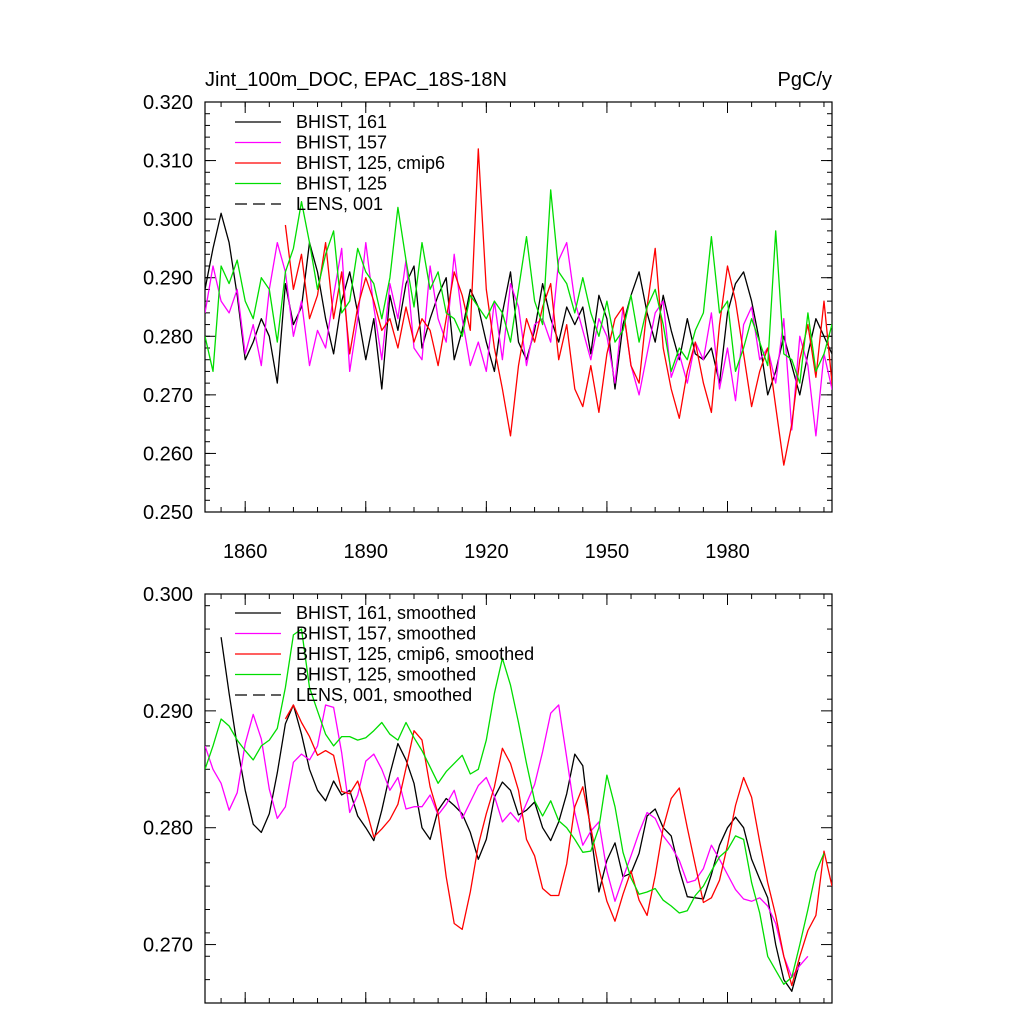 This screenshot has width=1024, height=1024. I want to click on legend-entry: BHIST, 125, smoothed, so click(386, 675).